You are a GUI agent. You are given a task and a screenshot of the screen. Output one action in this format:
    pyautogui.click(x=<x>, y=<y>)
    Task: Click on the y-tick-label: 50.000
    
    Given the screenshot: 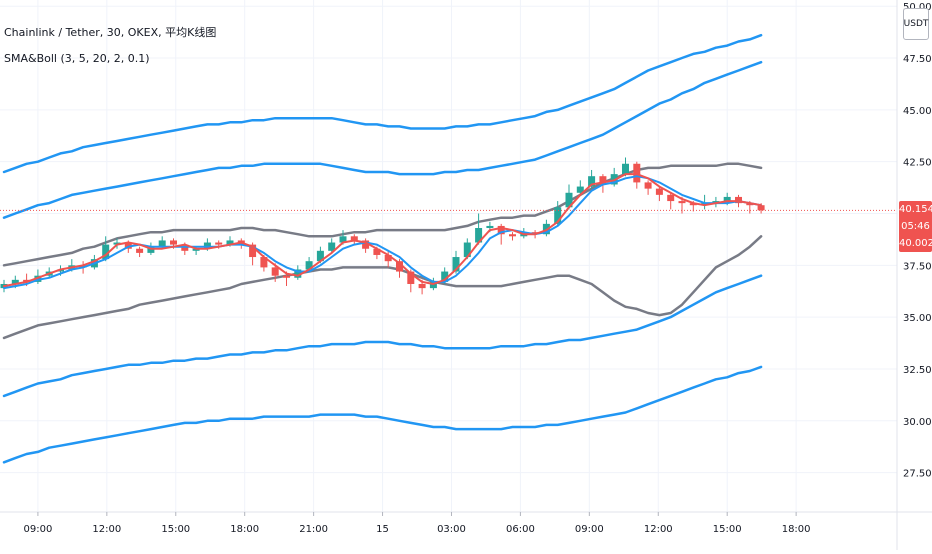 What is the action you would take?
    pyautogui.click(x=917, y=7)
    